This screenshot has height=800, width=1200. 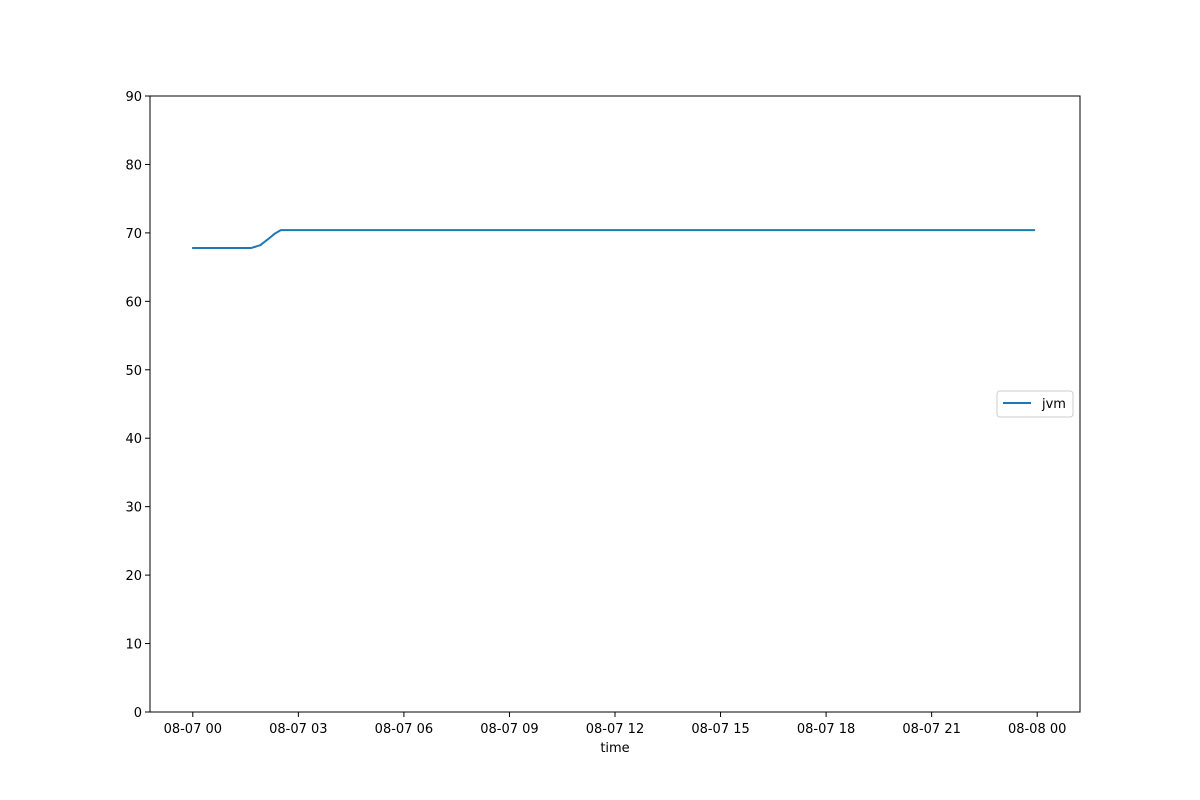 What do you see at coordinates (133, 97) in the screenshot?
I see `y-tick-label: 90` at bounding box center [133, 97].